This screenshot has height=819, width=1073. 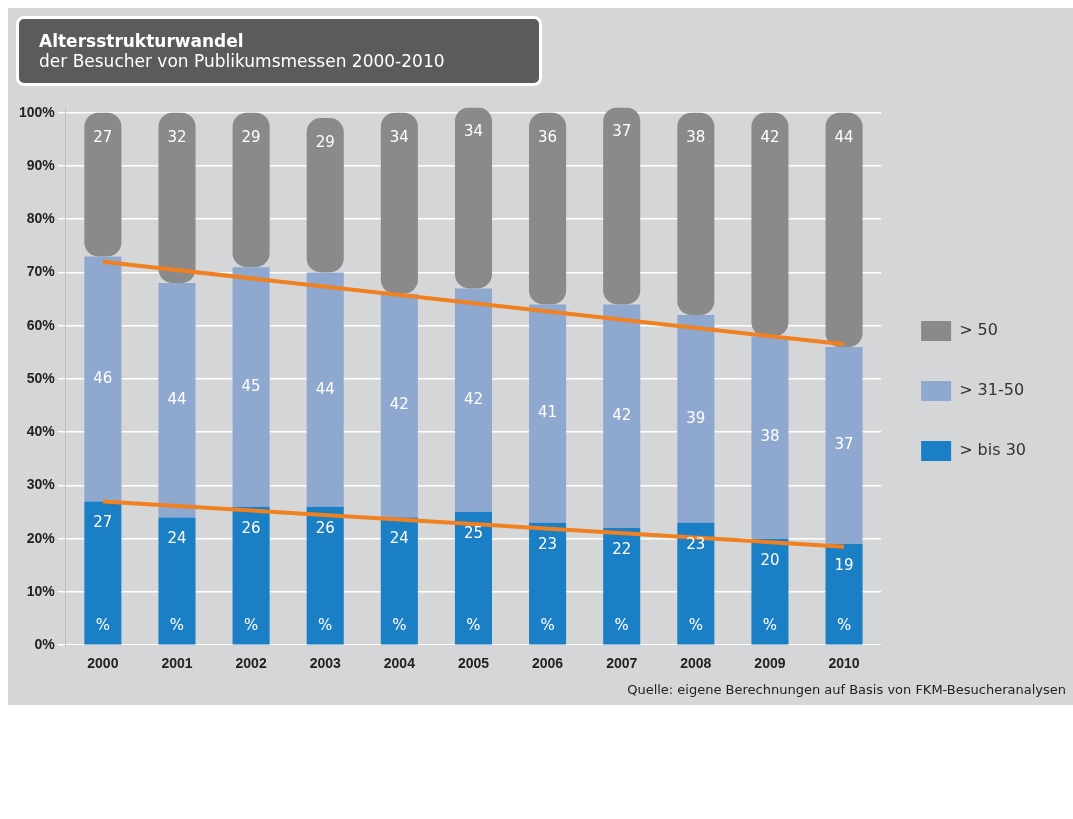 I want to click on x-tick-label: 2008, so click(x=696, y=663).